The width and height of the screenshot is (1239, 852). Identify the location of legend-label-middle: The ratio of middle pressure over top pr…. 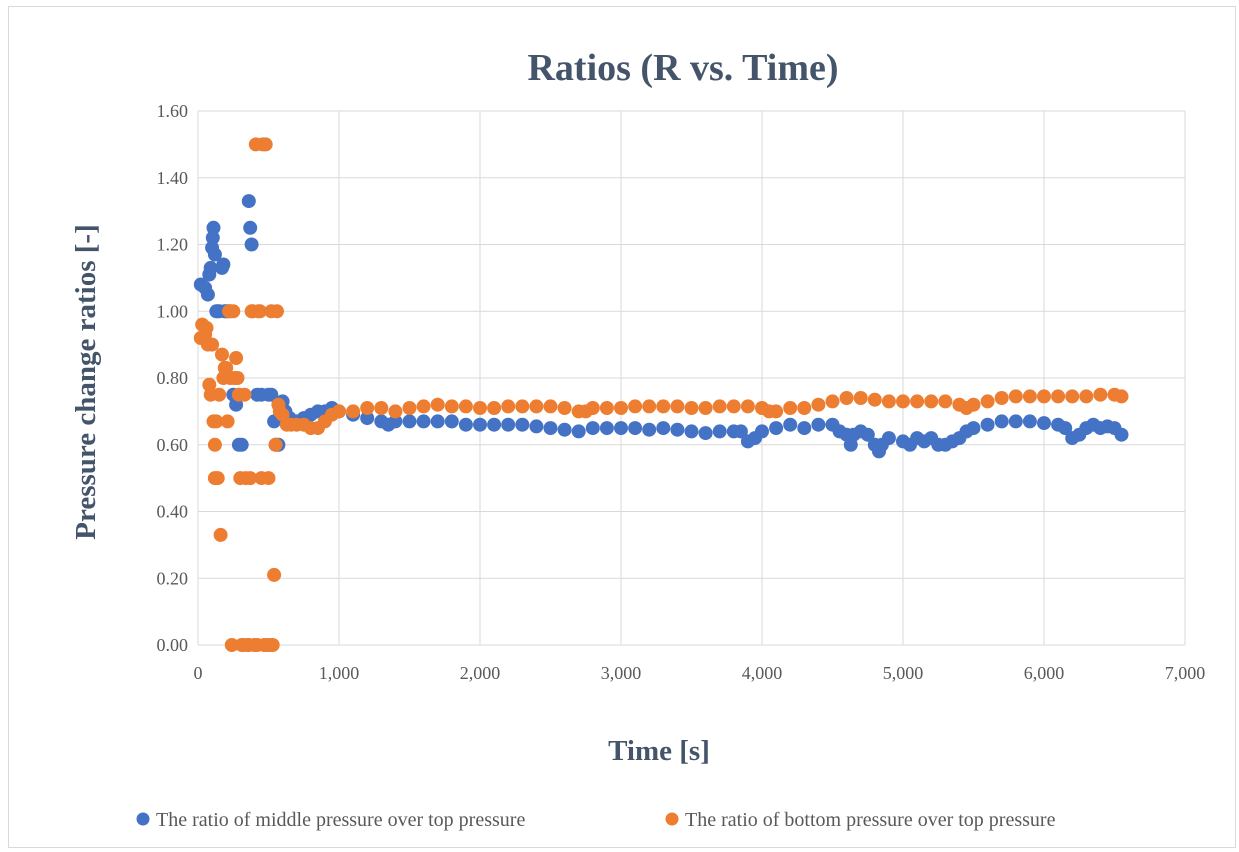
(340, 820).